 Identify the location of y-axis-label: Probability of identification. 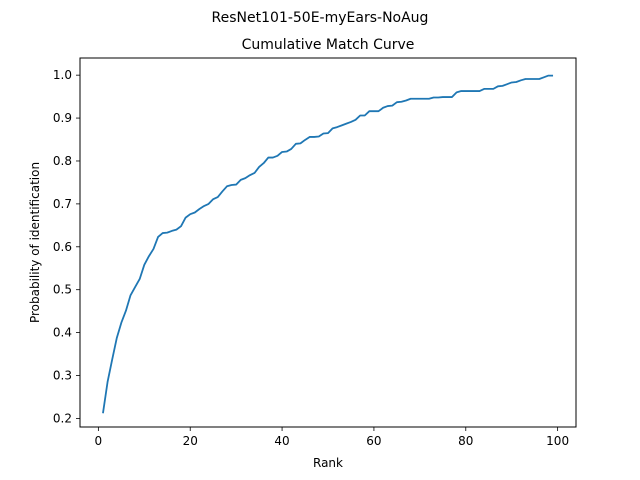
(35, 242).